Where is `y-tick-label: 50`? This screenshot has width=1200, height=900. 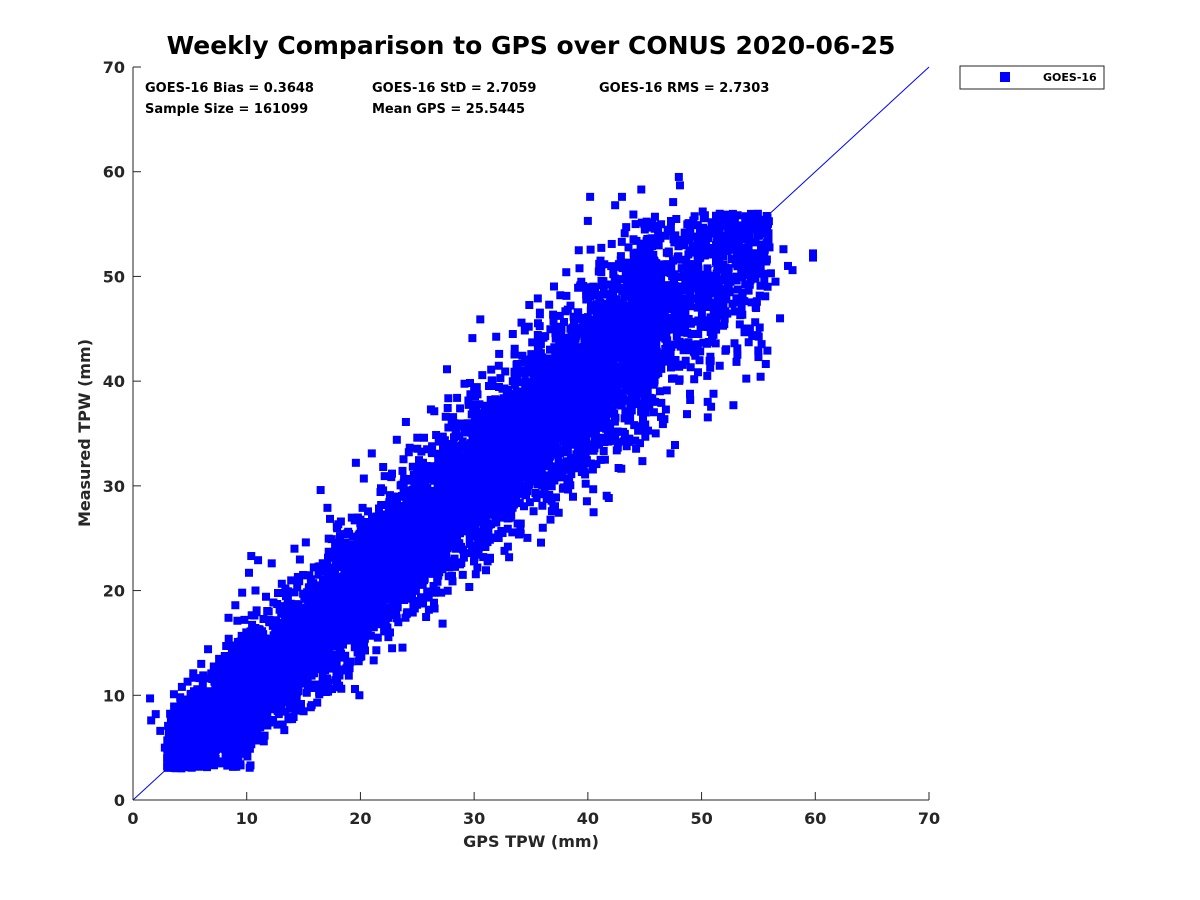 y-tick-label: 50 is located at coordinates (114, 276).